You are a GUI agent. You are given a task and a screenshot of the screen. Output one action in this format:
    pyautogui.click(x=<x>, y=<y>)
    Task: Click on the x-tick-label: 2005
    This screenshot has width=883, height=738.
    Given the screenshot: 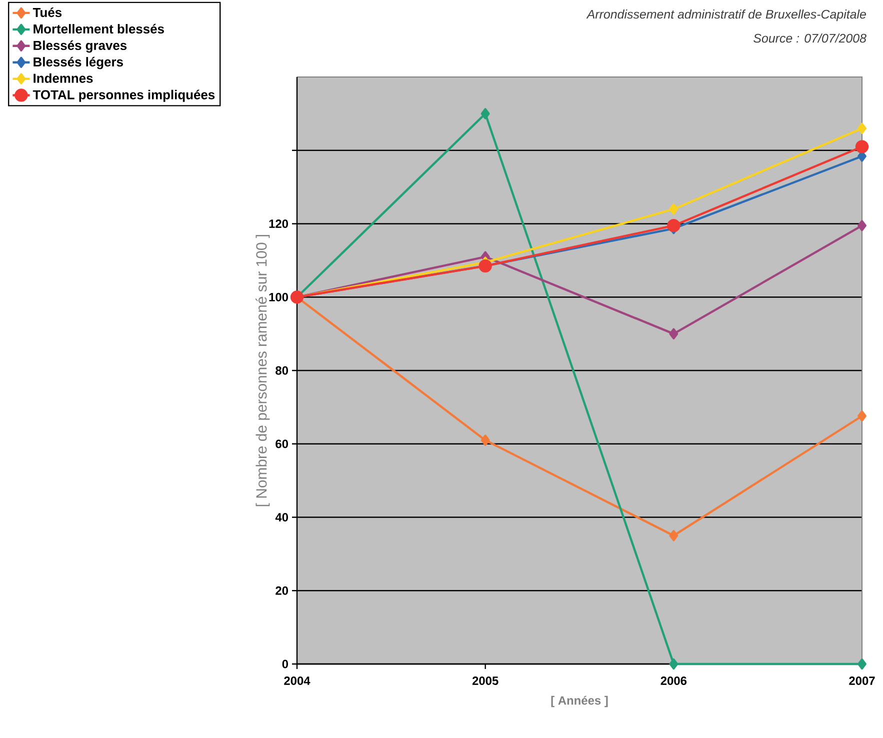 What is the action you would take?
    pyautogui.click(x=485, y=680)
    